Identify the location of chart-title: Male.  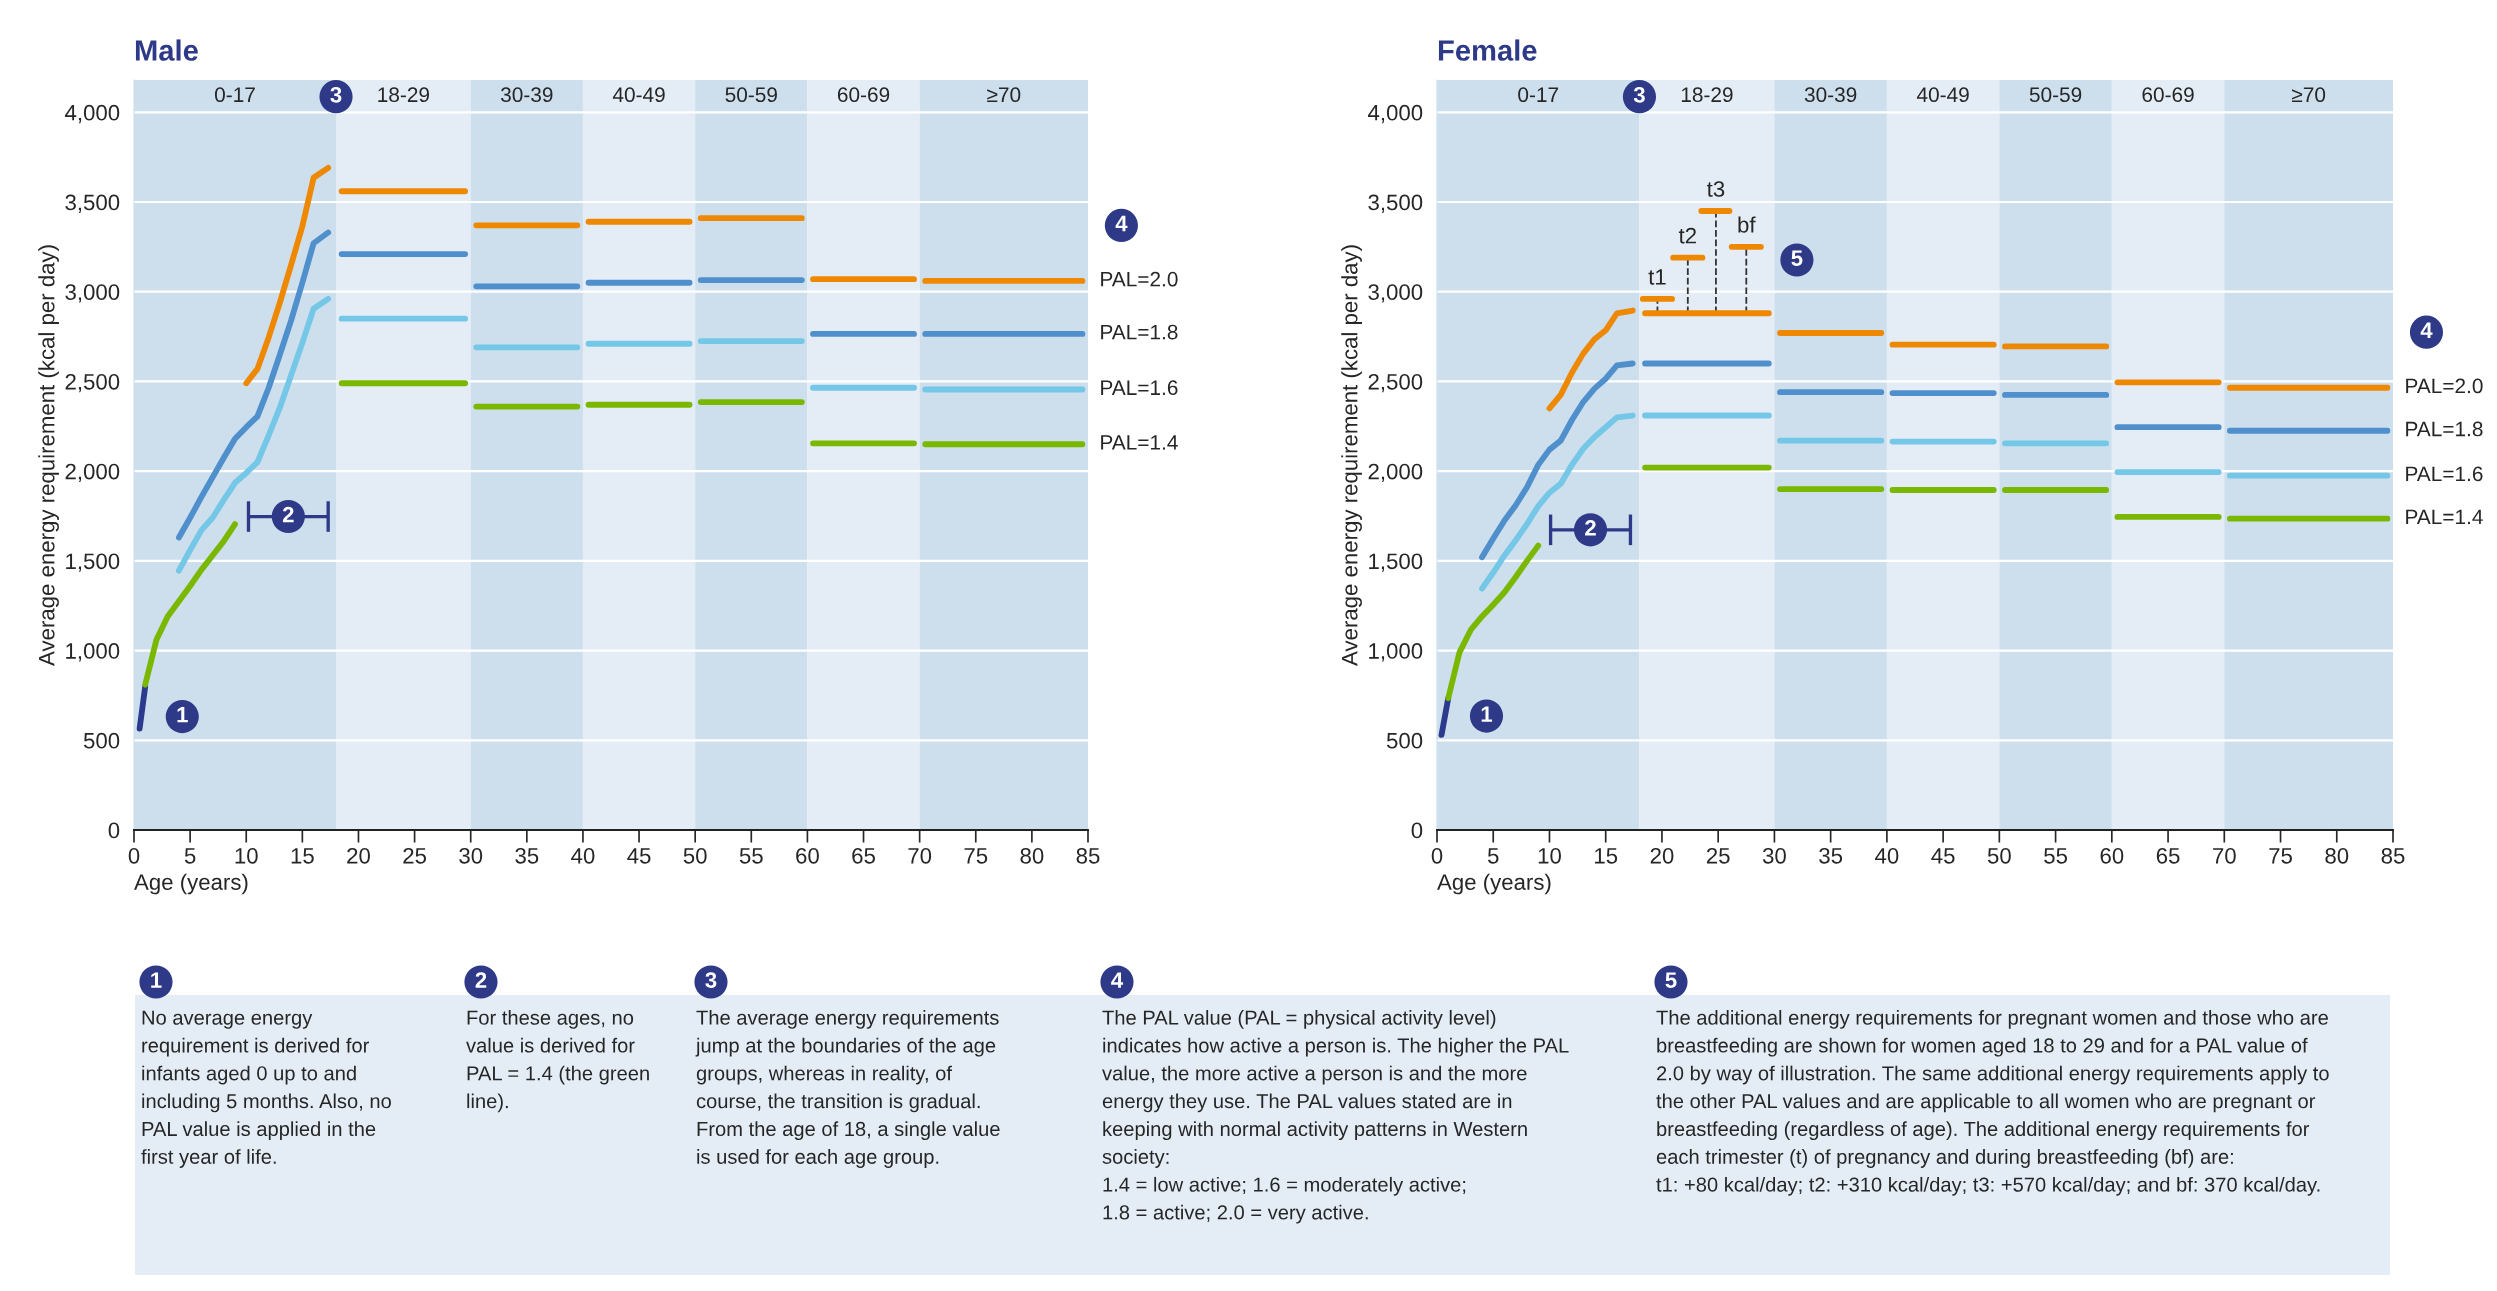
(166, 50).